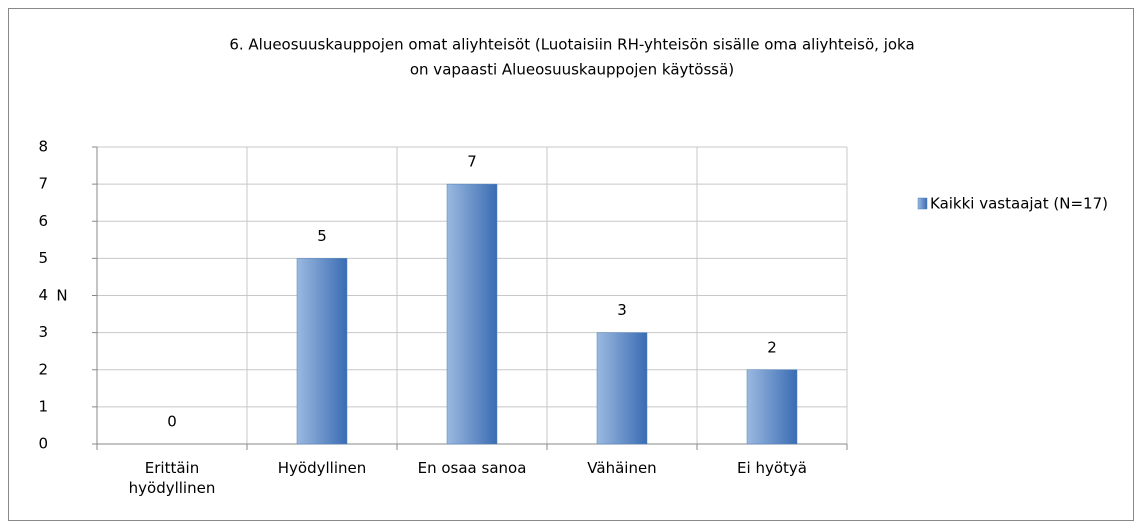 This screenshot has height=529, width=1142. I want to click on data-label: 0, so click(172, 422).